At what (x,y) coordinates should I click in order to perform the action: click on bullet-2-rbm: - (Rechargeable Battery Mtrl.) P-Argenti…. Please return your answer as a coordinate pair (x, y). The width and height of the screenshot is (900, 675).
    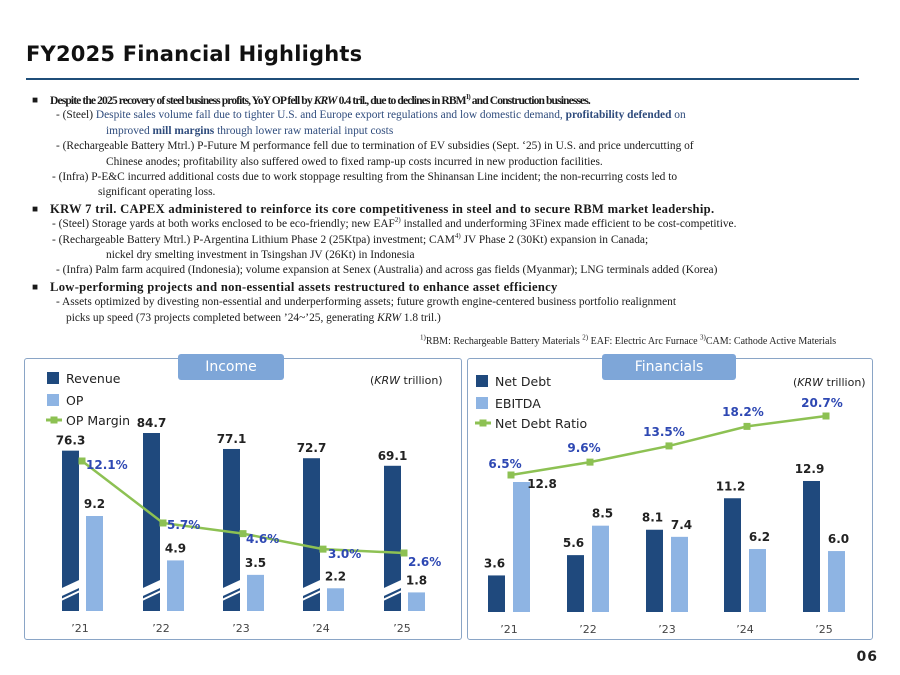
    Looking at the image, I should click on (350, 238).